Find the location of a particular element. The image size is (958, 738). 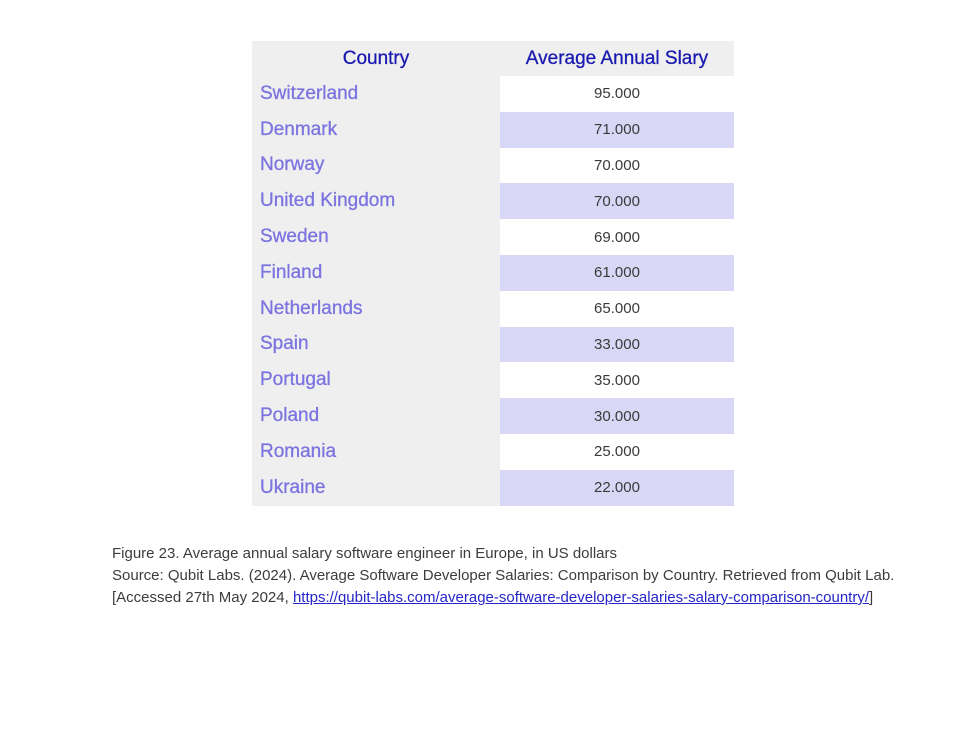

country-column-header: Country is located at coordinates (376, 58).